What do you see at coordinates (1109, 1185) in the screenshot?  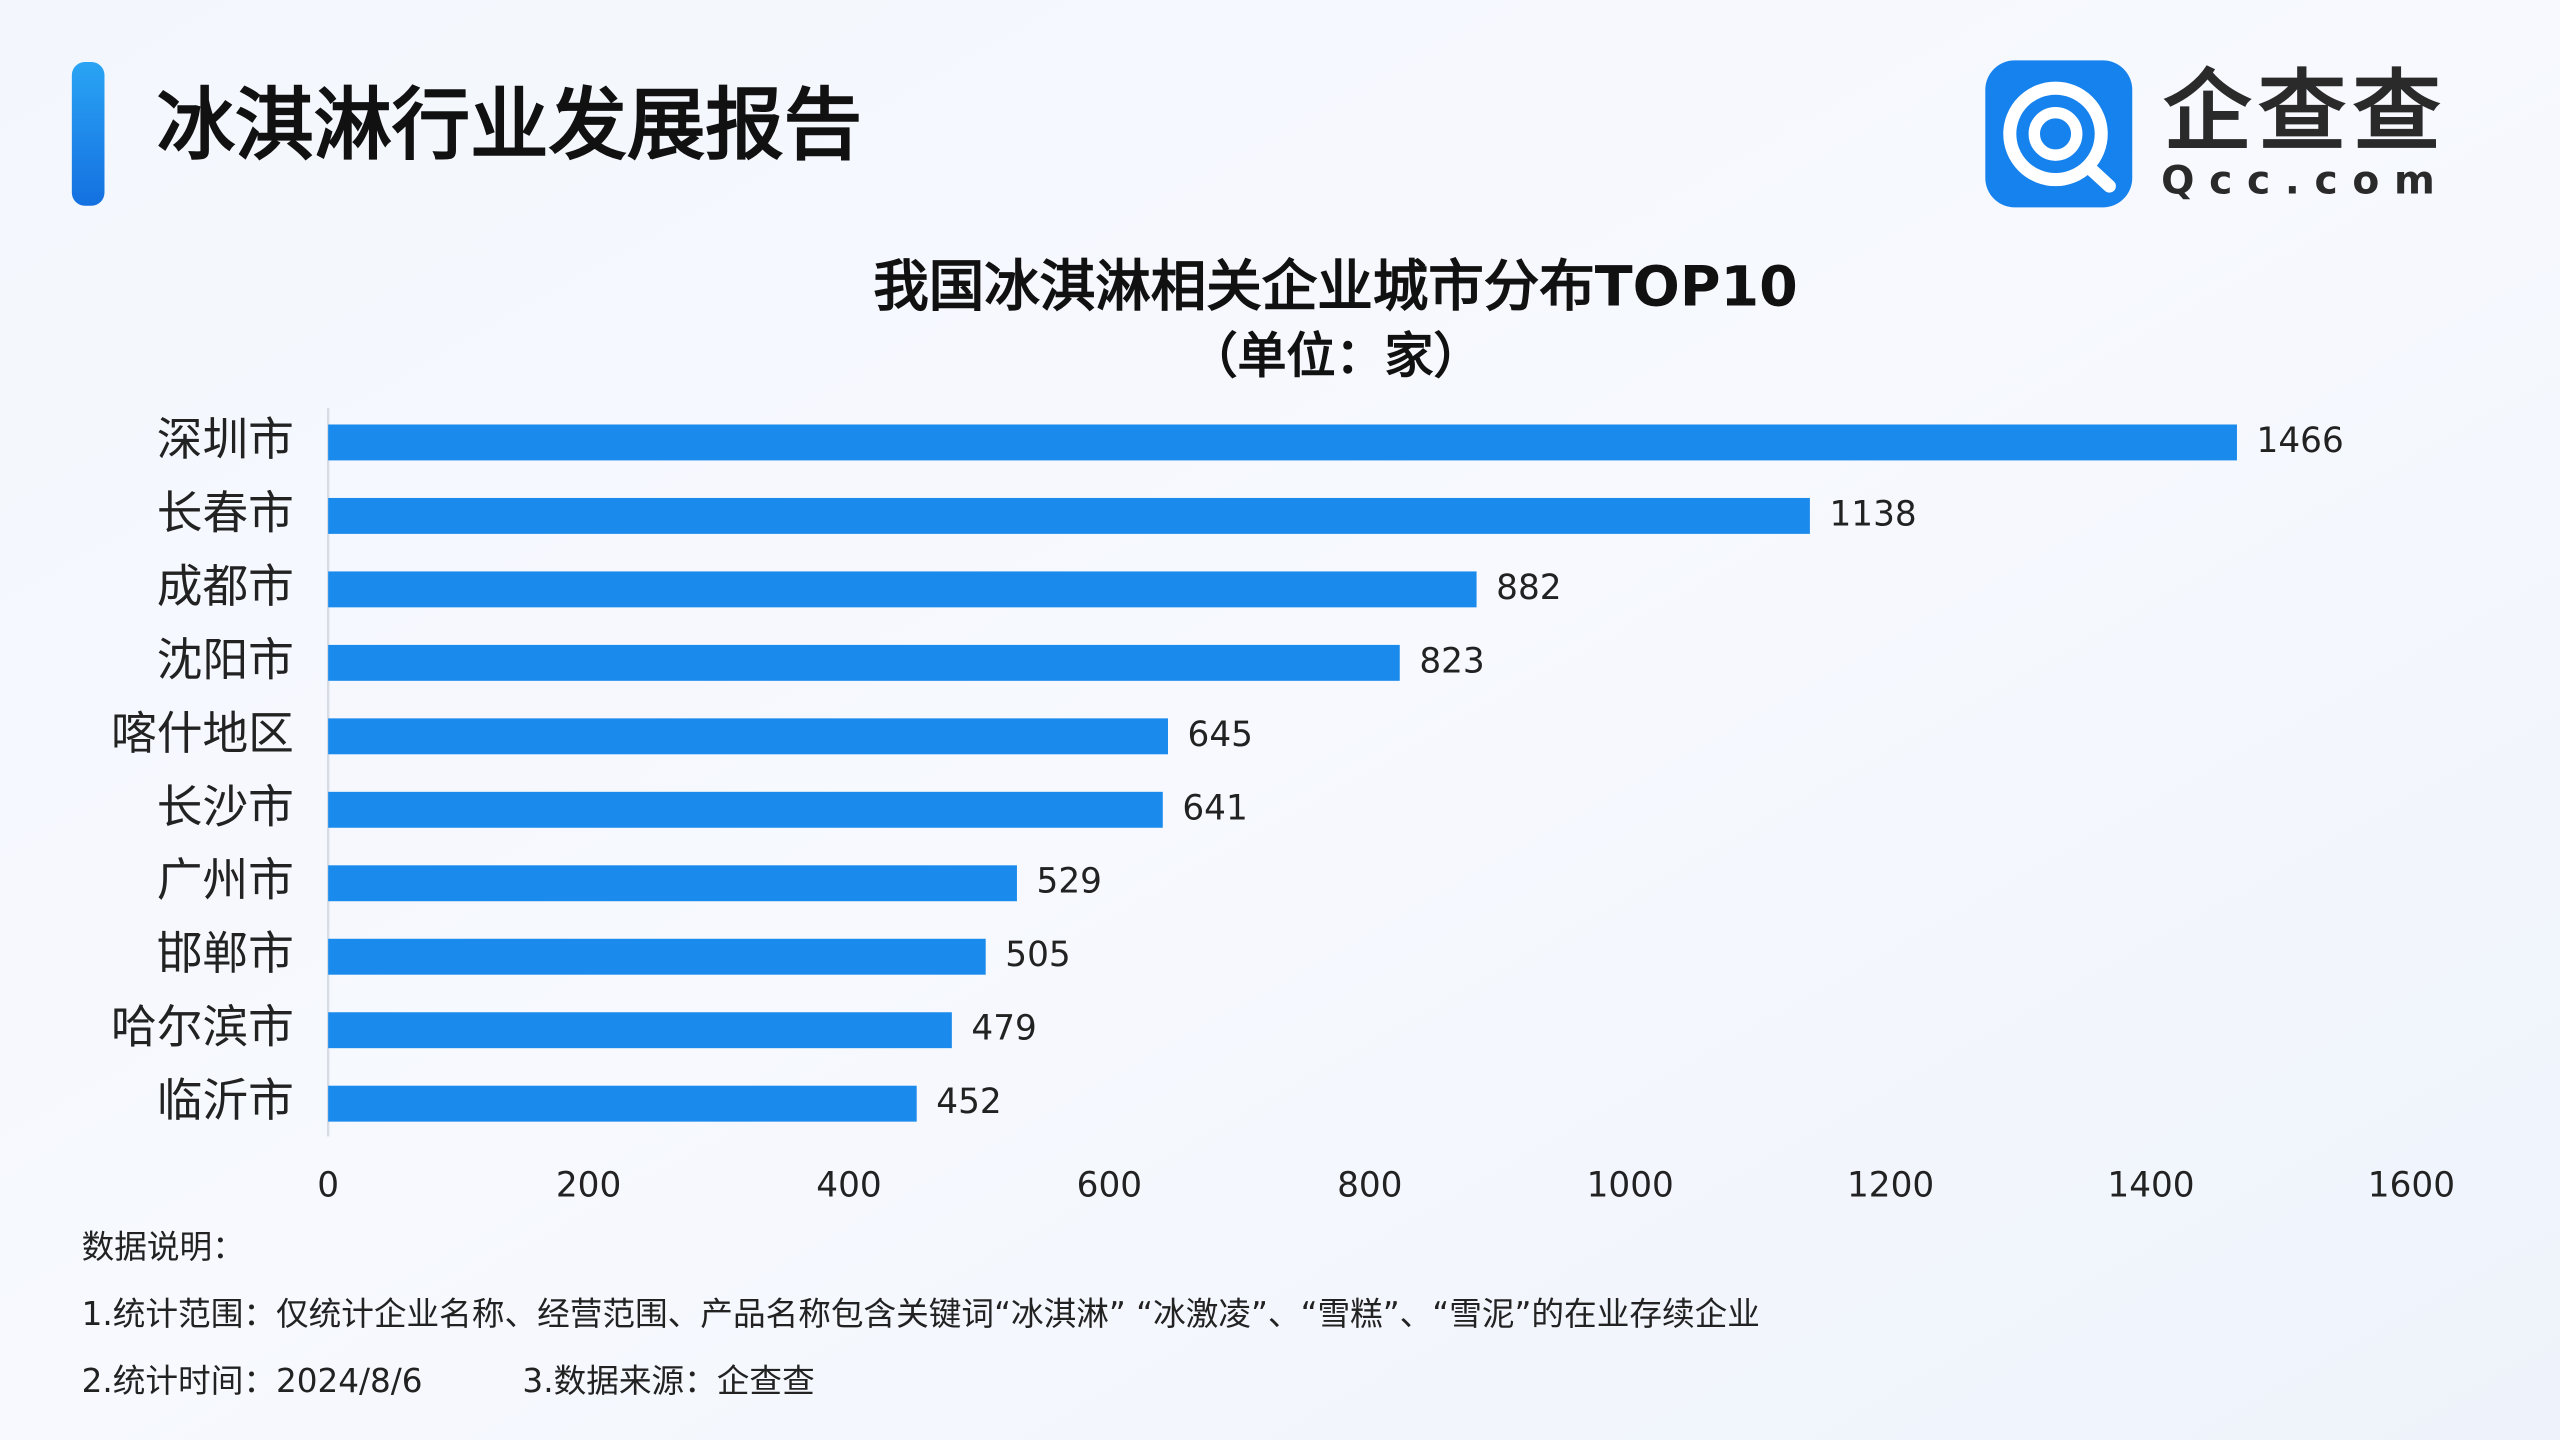 I see `x-tick-label: 600` at bounding box center [1109, 1185].